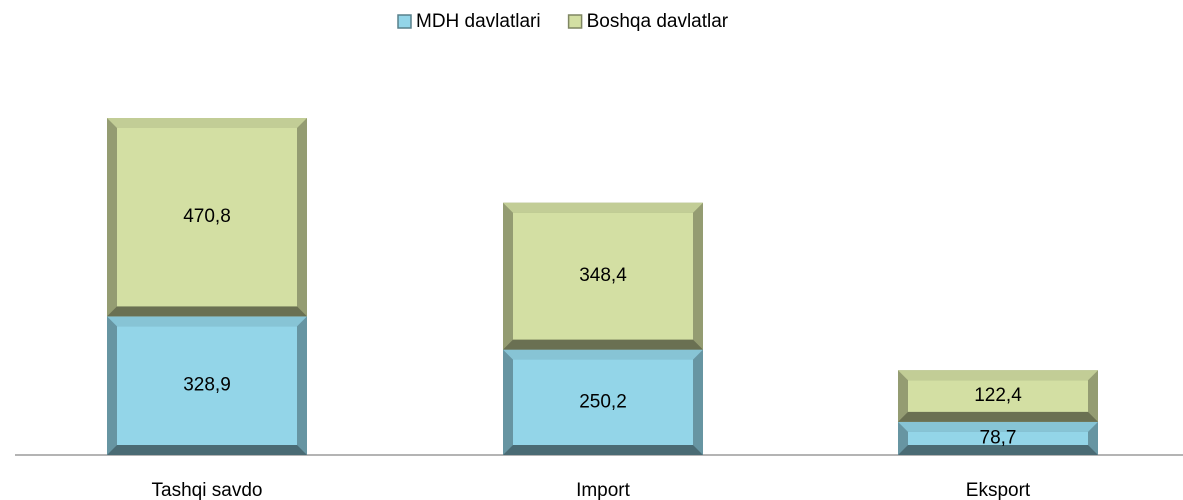  I want to click on data-label: 348,4, so click(603, 275).